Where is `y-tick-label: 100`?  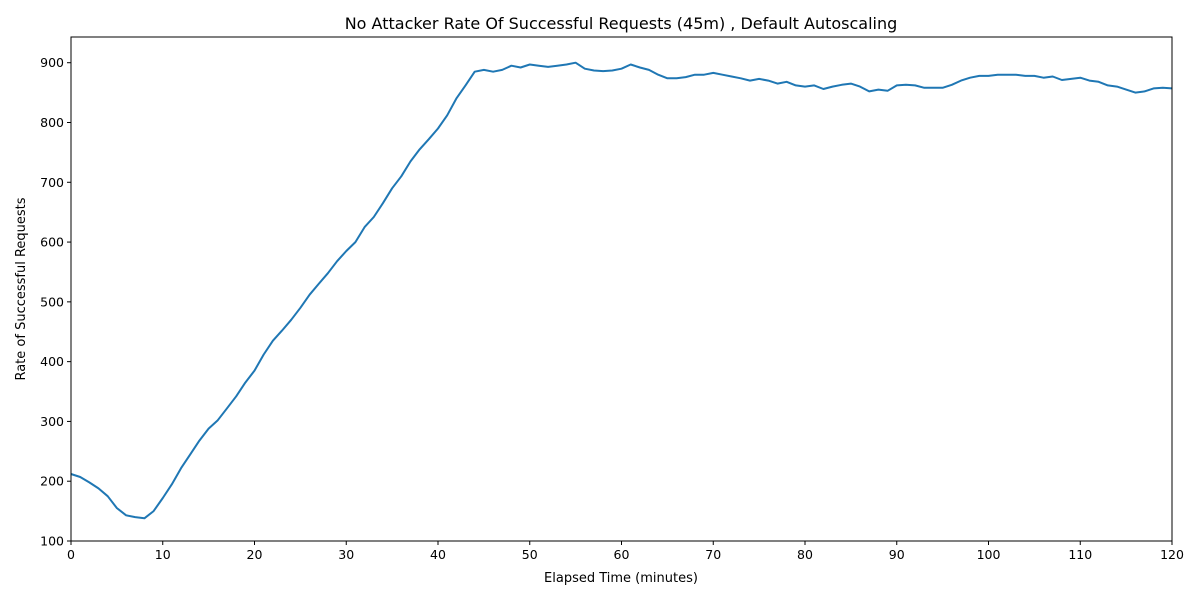
y-tick-label: 100 is located at coordinates (52, 541).